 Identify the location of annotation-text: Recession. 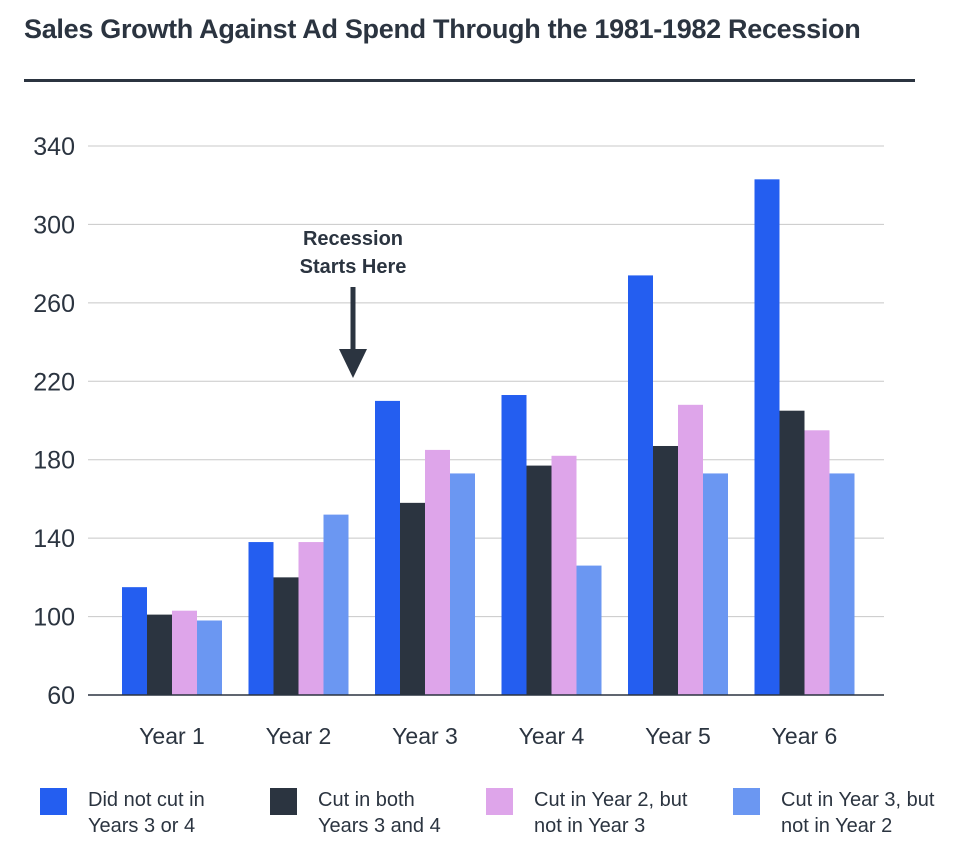
(353, 239).